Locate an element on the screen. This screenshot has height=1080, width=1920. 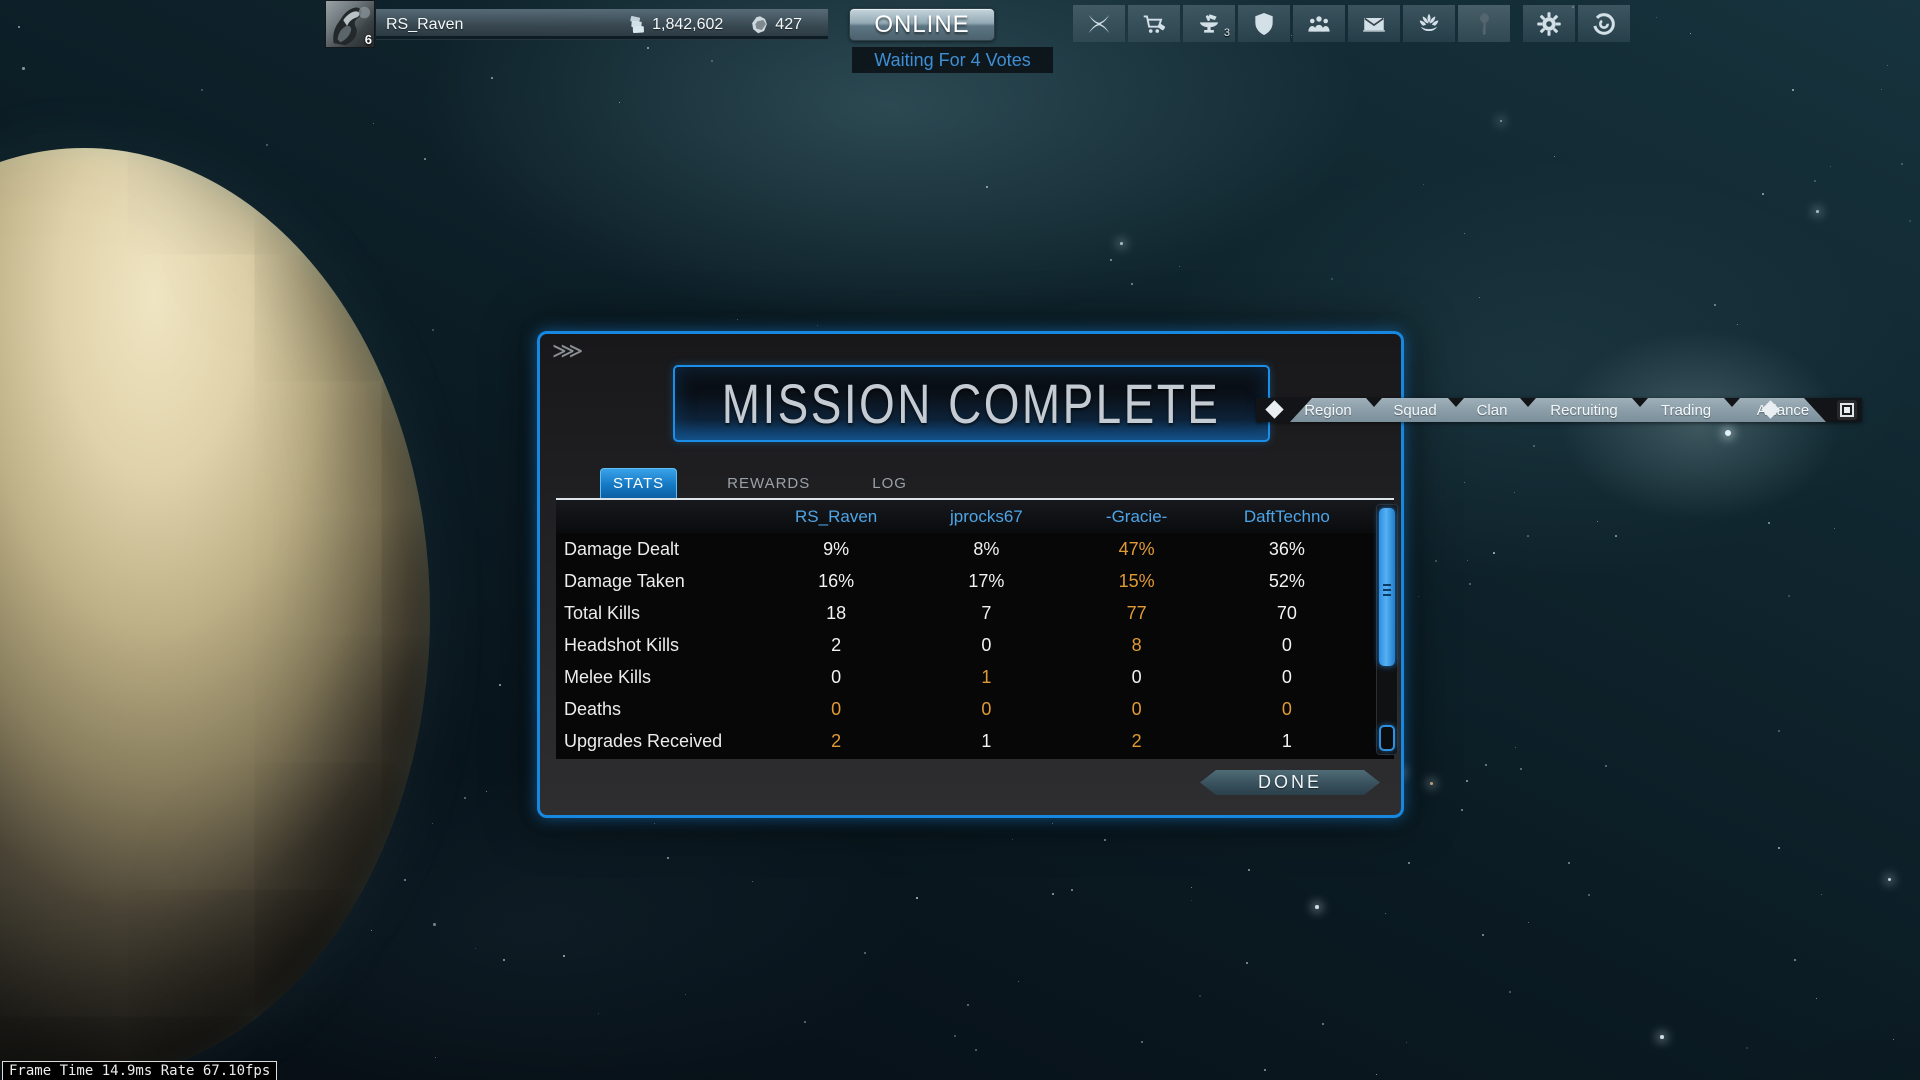
online-status-button: ONLINE is located at coordinates (922, 24).